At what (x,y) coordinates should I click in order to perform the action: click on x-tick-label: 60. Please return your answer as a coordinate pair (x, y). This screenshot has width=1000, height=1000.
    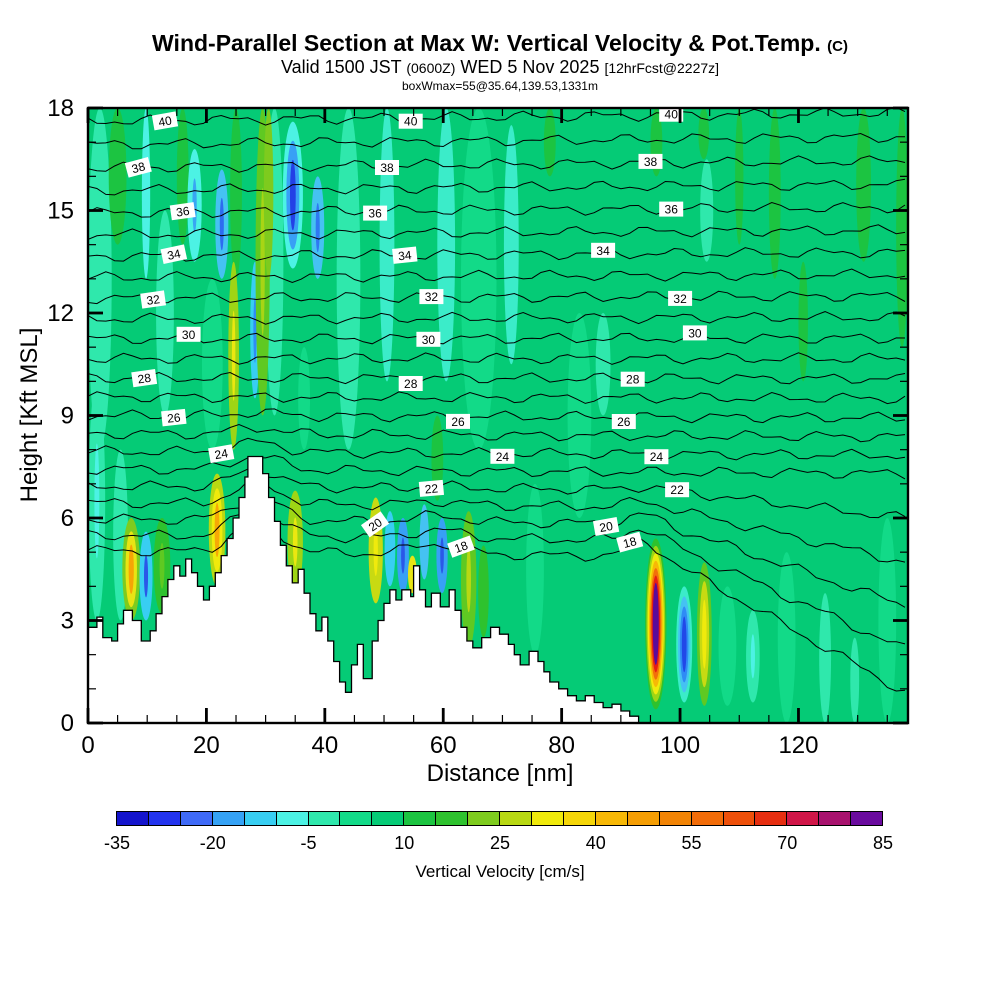
    Looking at the image, I should click on (443, 745).